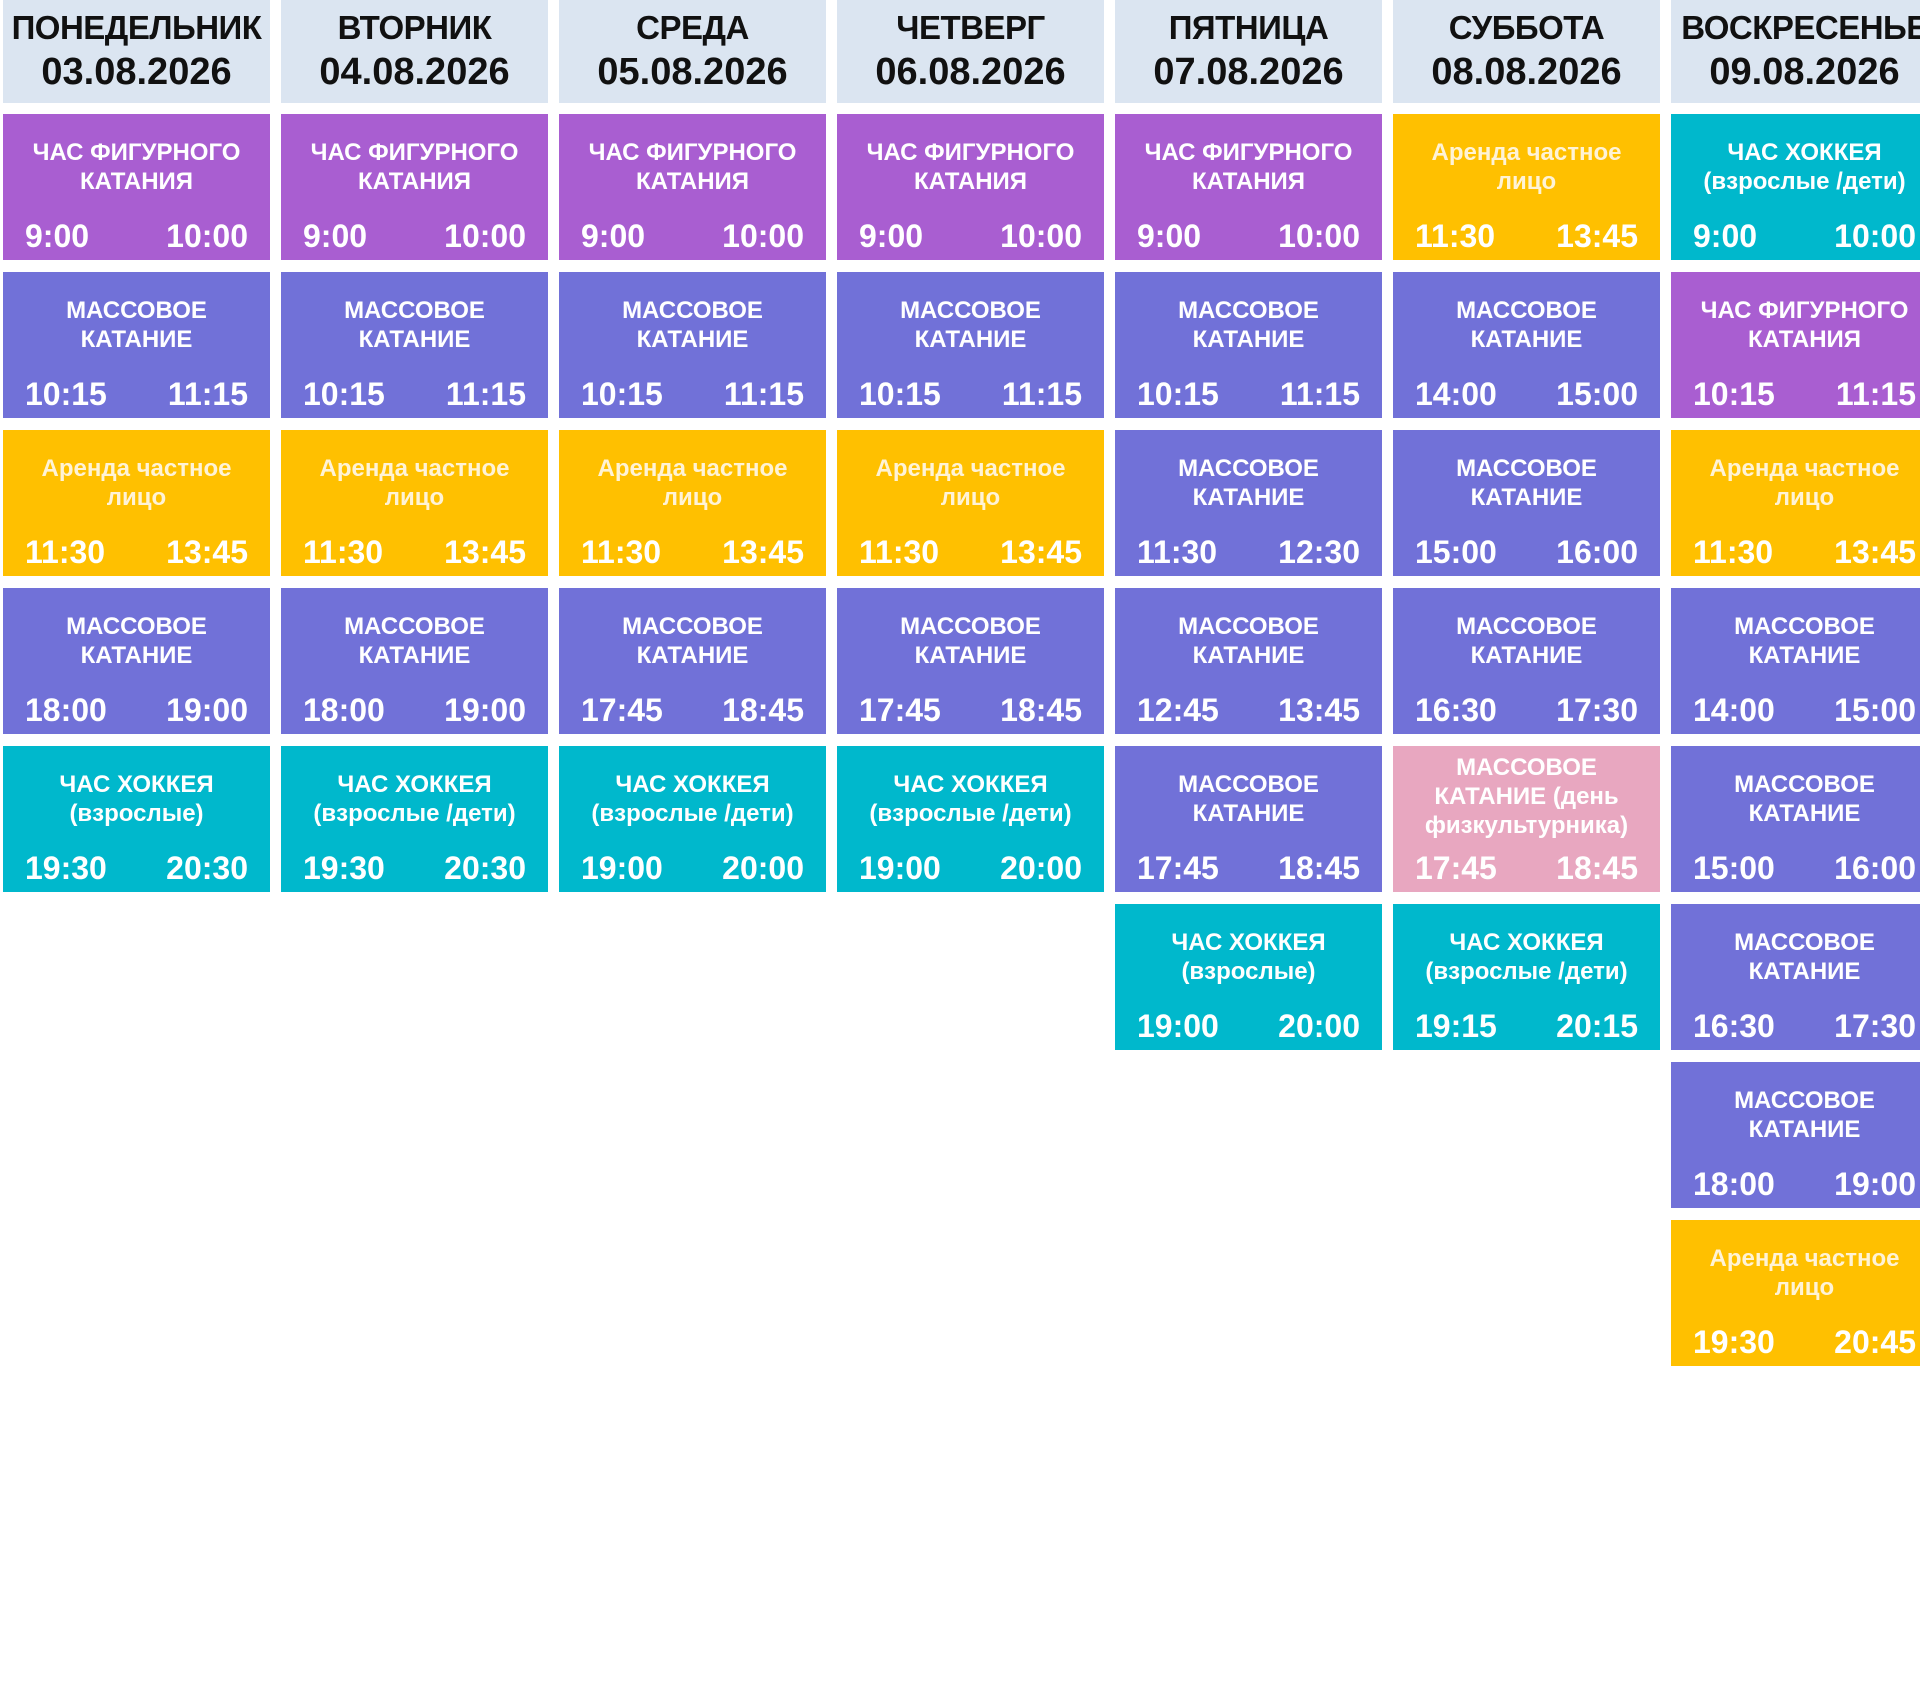  What do you see at coordinates (1795, 51) in the screenshot?
I see `day-header: ВОСКРЕСЕНЬЕ 09.08.2026` at bounding box center [1795, 51].